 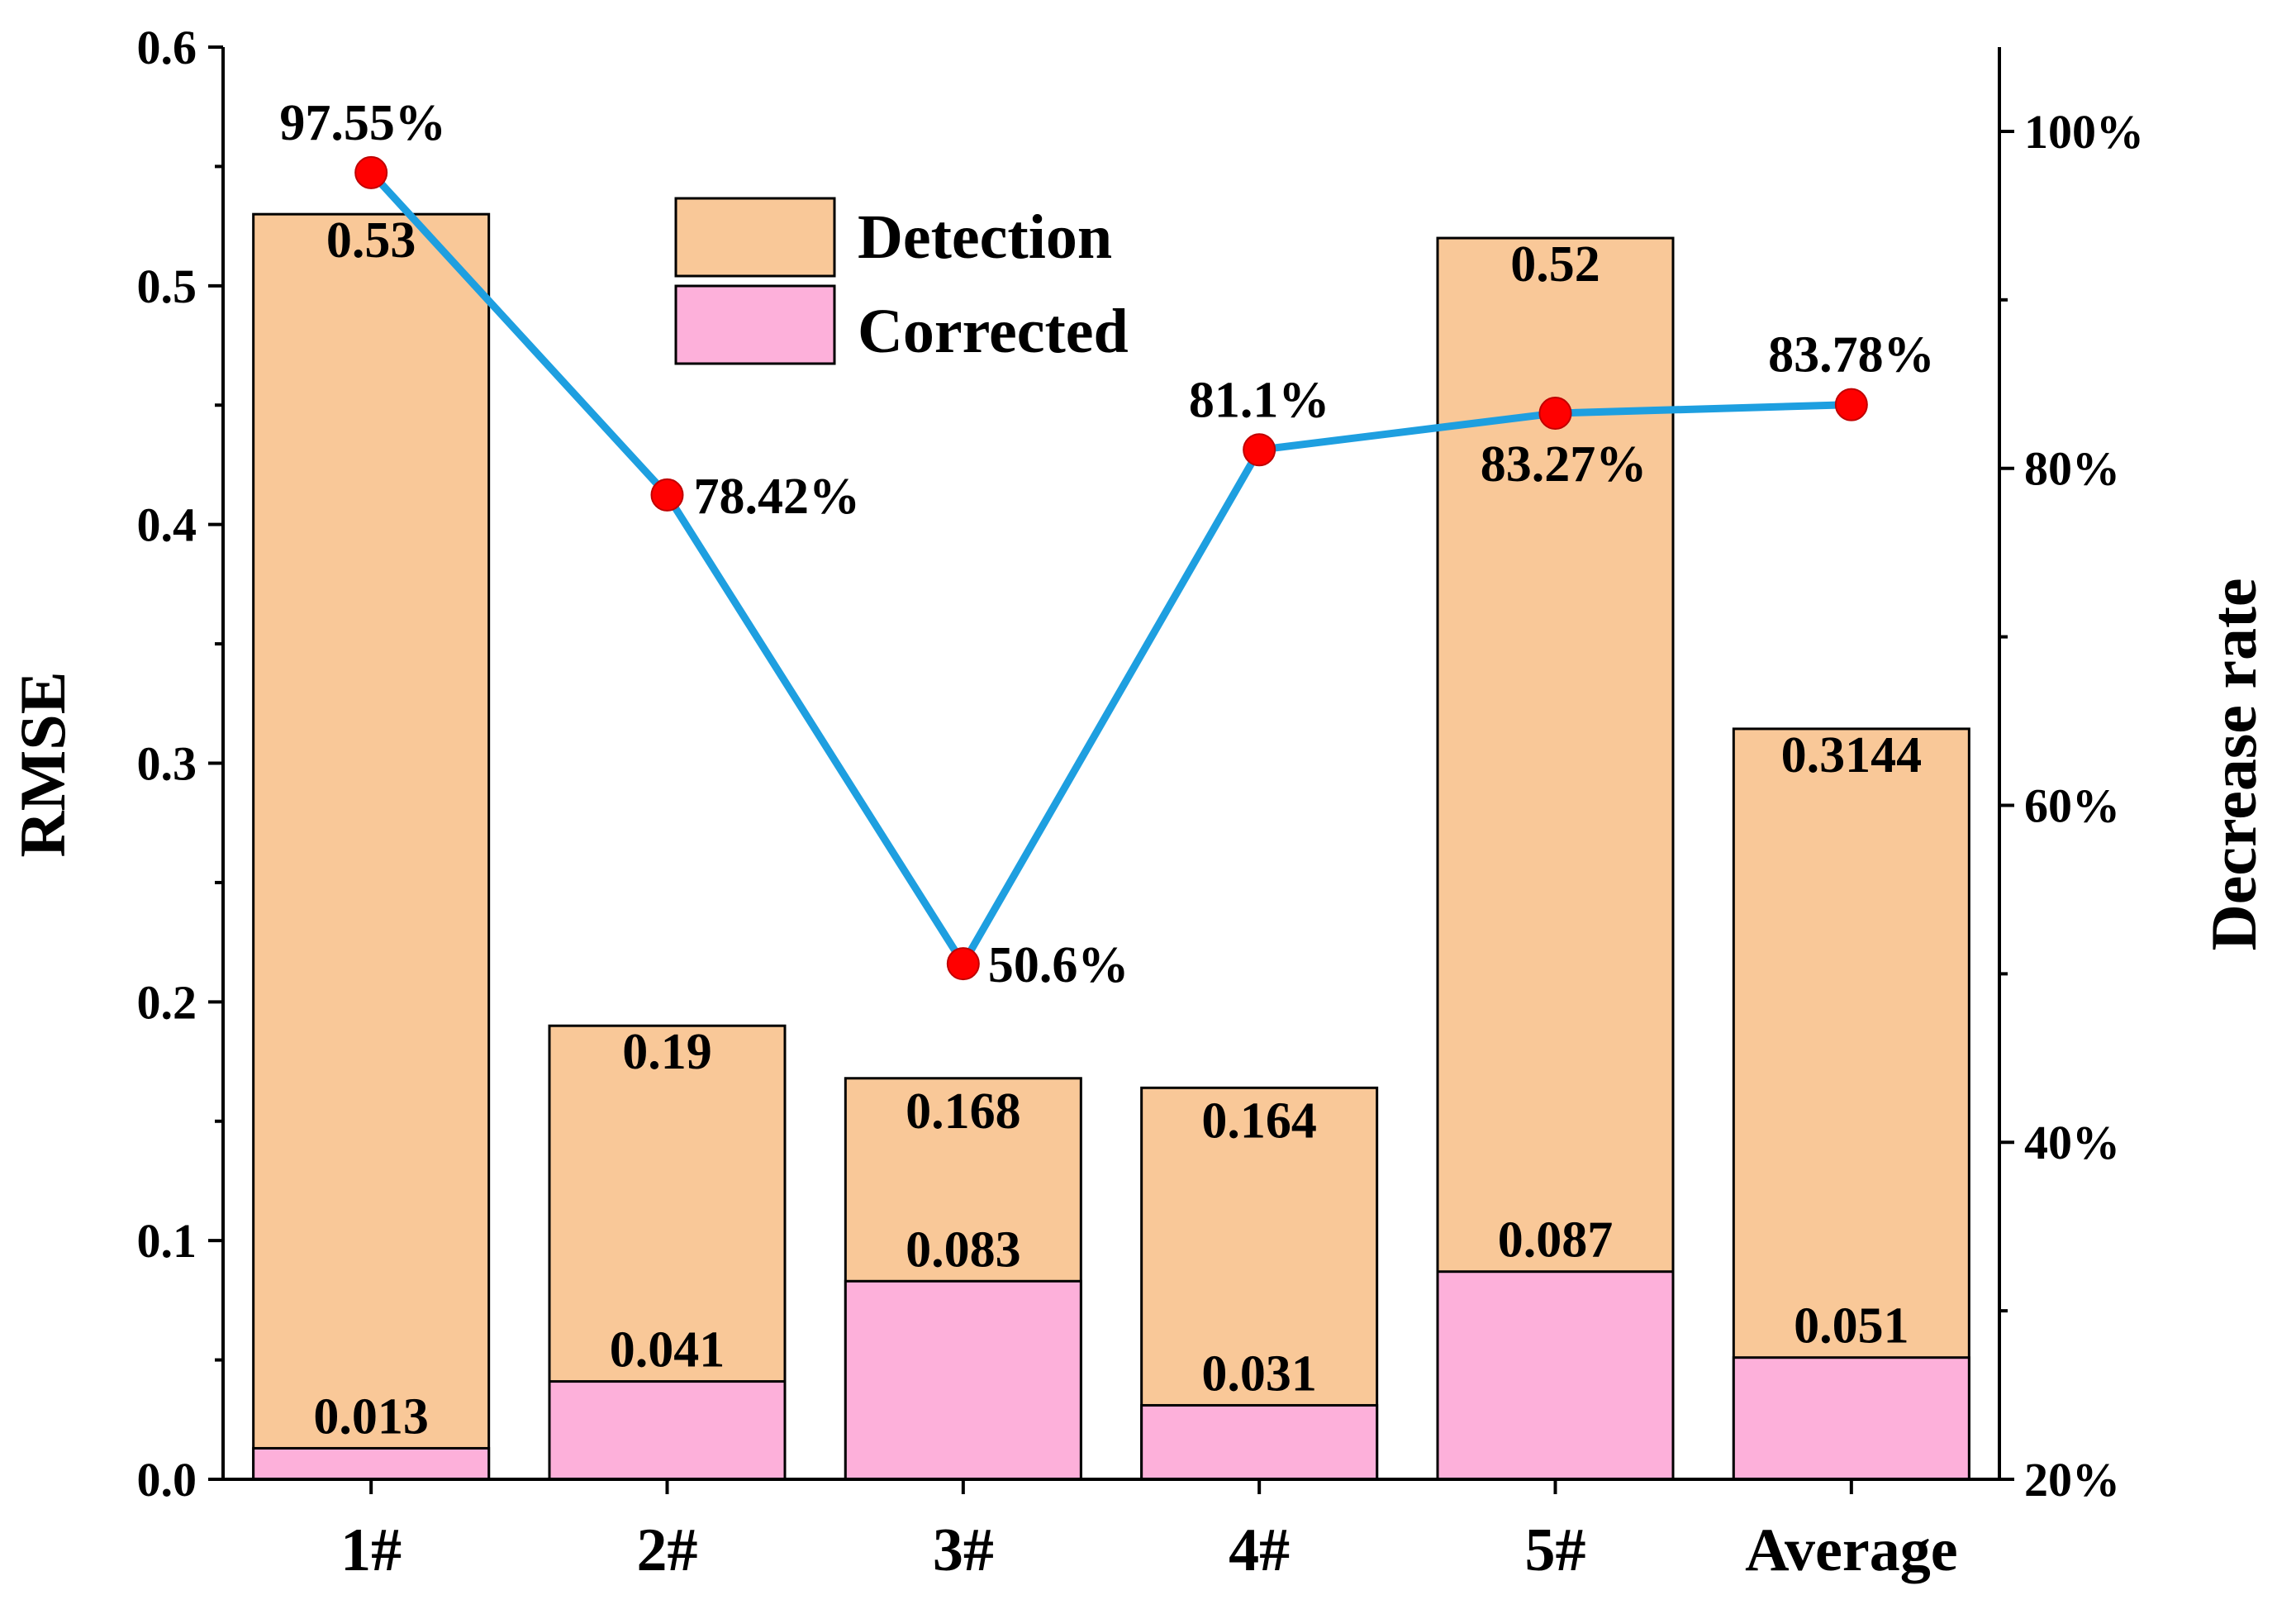 What do you see at coordinates (42, 764) in the screenshot?
I see `y-axis-title: RMSE` at bounding box center [42, 764].